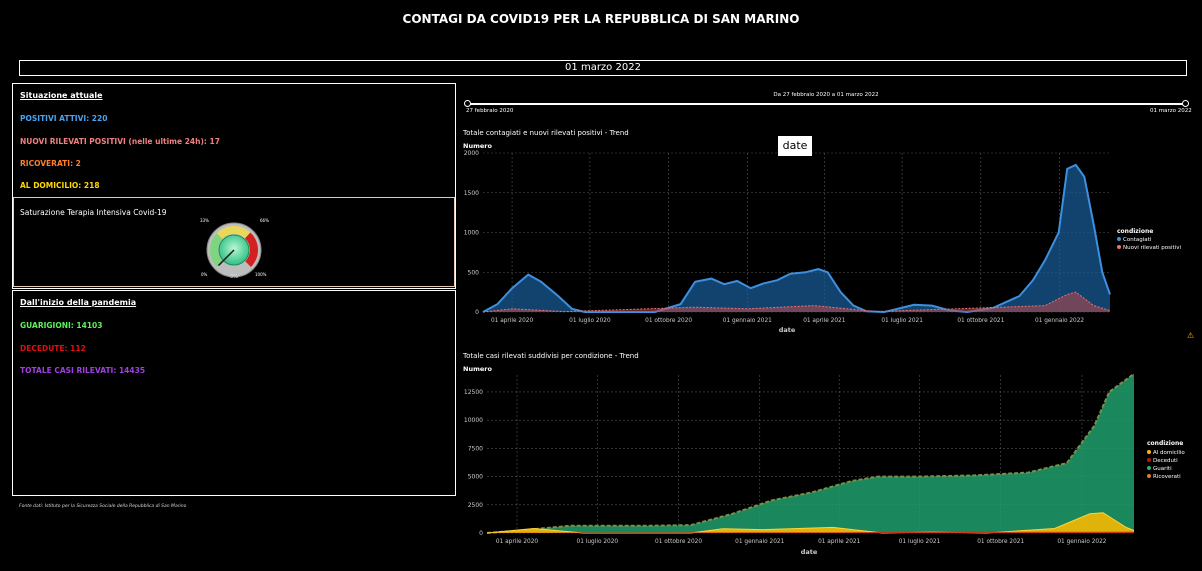  What do you see at coordinates (473, 392) in the screenshot?
I see `y-tick-label: 12500` at bounding box center [473, 392].